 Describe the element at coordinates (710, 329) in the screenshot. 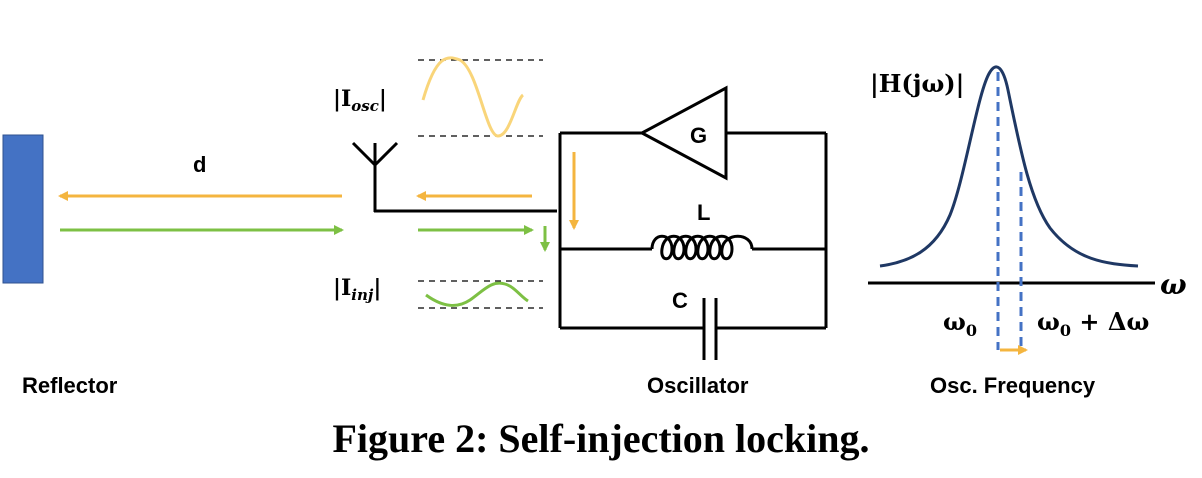

I see `capacitor-icon` at that location.